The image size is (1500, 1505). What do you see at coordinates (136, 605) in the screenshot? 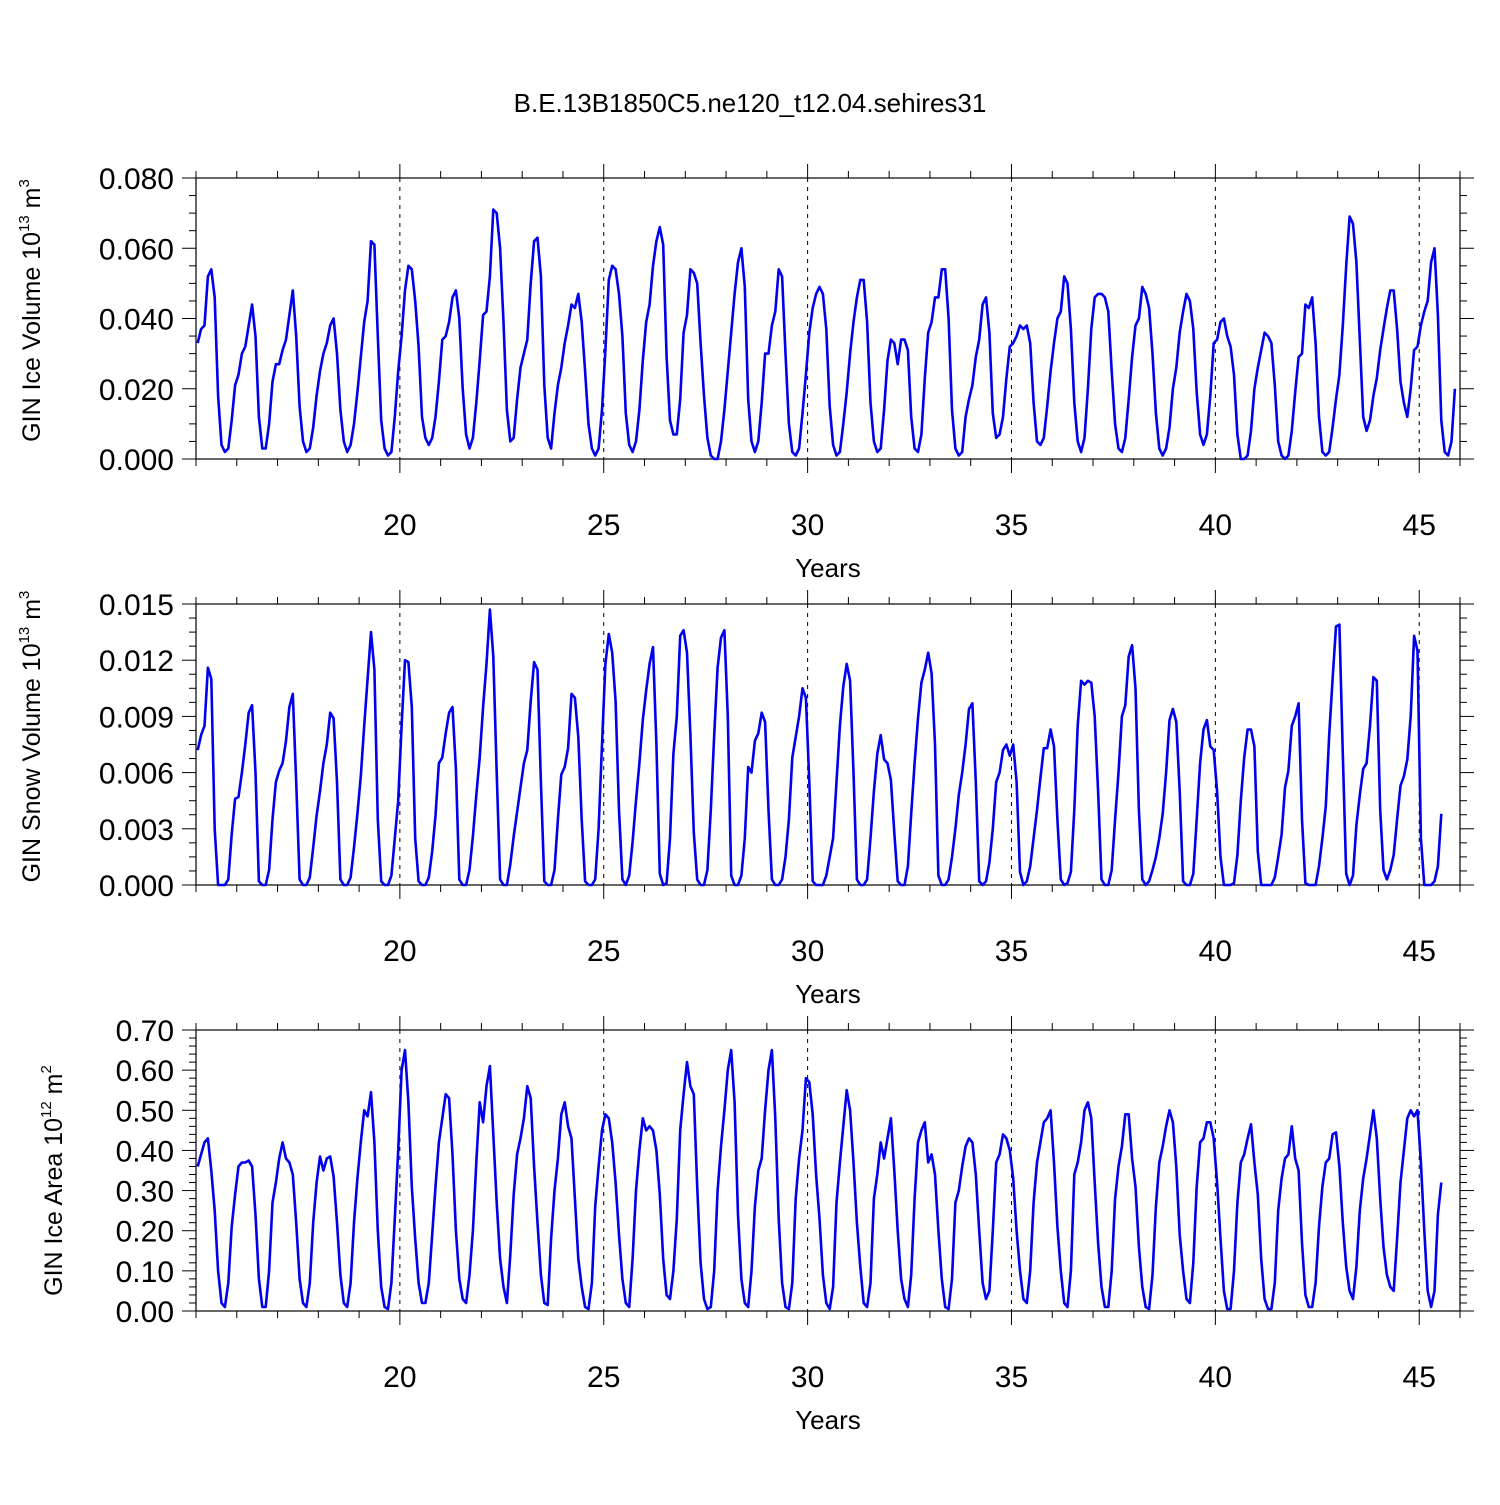
I see `y-tick-label: 0.015` at bounding box center [136, 605].